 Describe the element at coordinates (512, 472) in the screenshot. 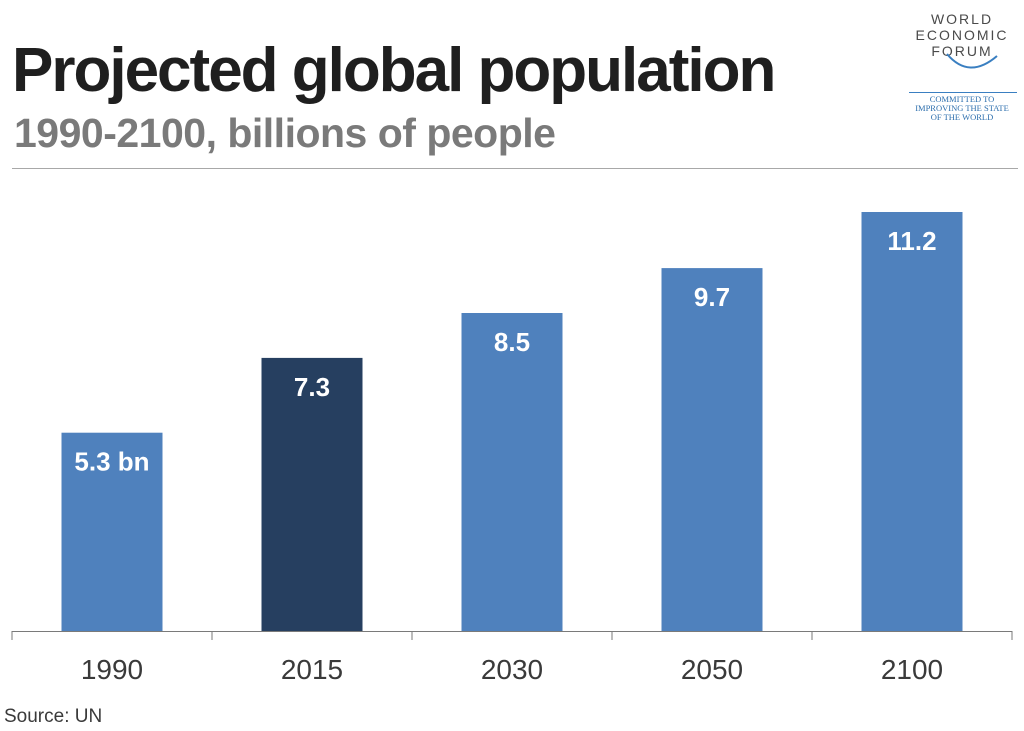

I see `bar-2030` at that location.